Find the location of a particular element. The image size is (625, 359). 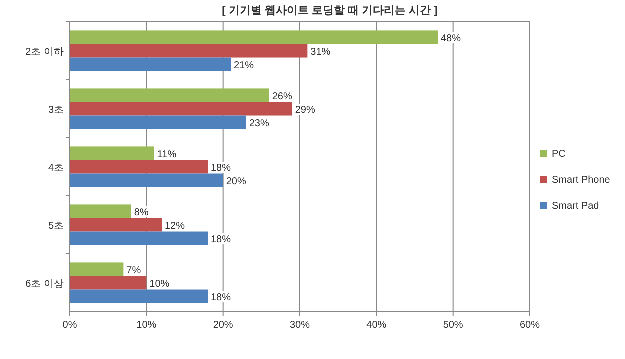

y-tick-label: 3초 is located at coordinates (56, 110).